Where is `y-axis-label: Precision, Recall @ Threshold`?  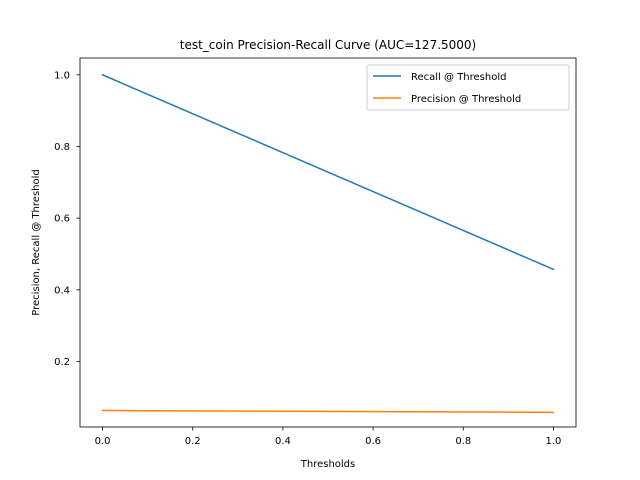 y-axis-label: Precision, Recall @ Threshold is located at coordinates (36, 242).